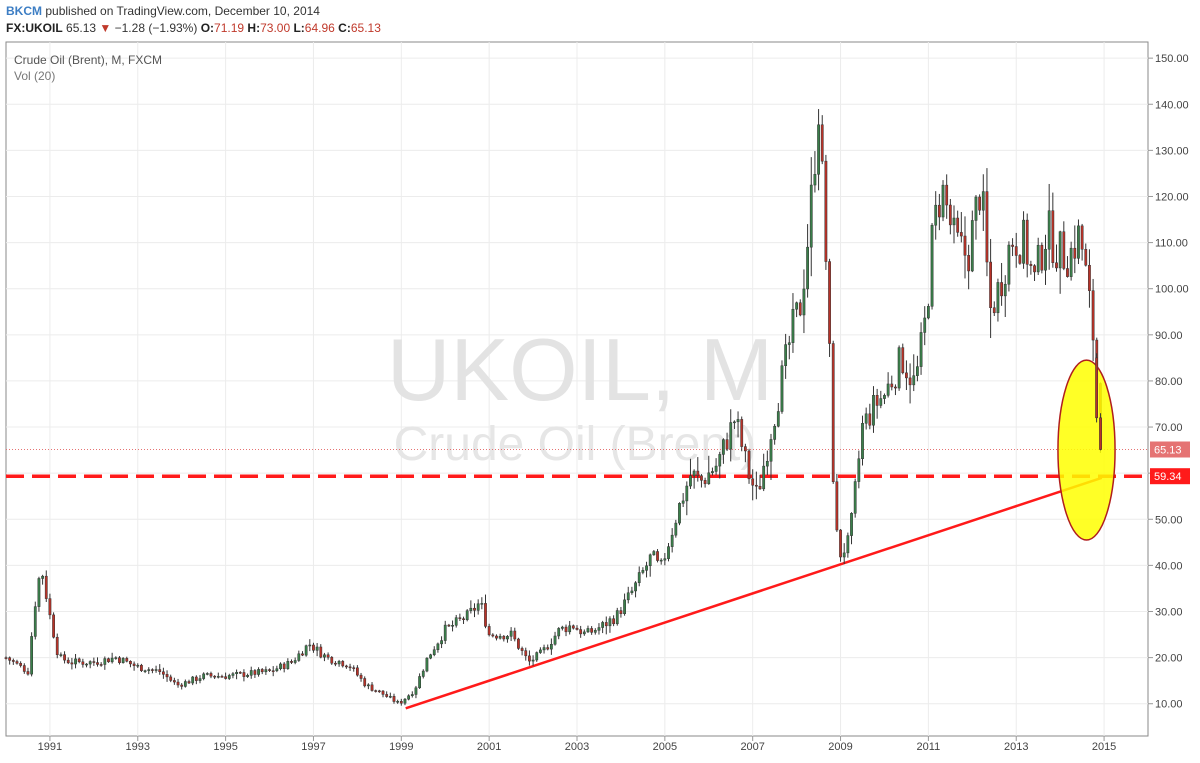  What do you see at coordinates (34, 28) in the screenshot?
I see `symbol-label: FX:UKOIL` at bounding box center [34, 28].